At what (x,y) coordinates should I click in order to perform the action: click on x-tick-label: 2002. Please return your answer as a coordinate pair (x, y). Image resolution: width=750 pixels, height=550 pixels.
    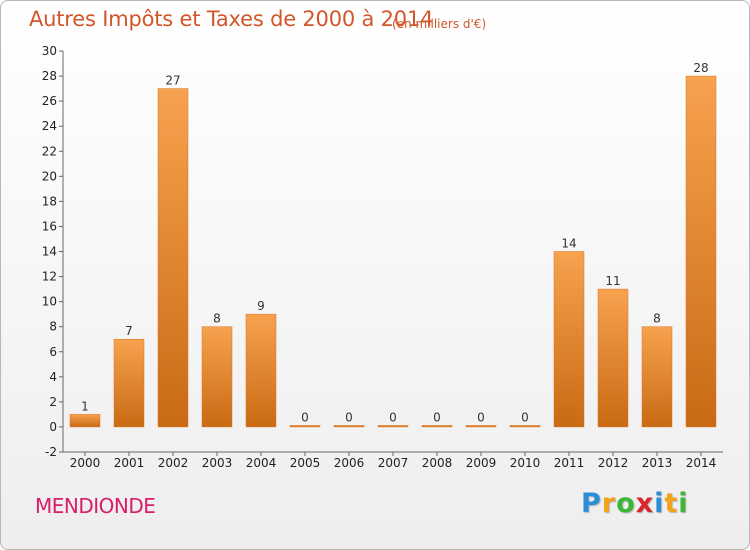
    Looking at the image, I should click on (173, 463).